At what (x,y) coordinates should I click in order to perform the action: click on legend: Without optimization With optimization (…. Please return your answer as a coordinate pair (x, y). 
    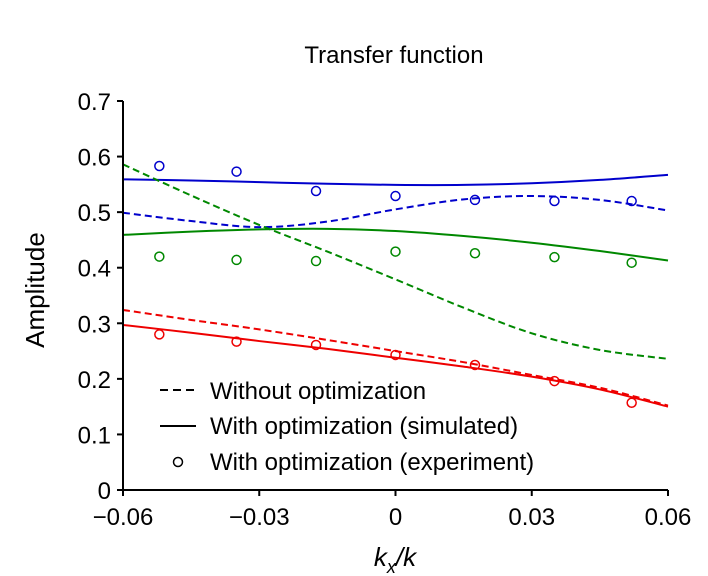
    Looking at the image, I should click on (347, 427).